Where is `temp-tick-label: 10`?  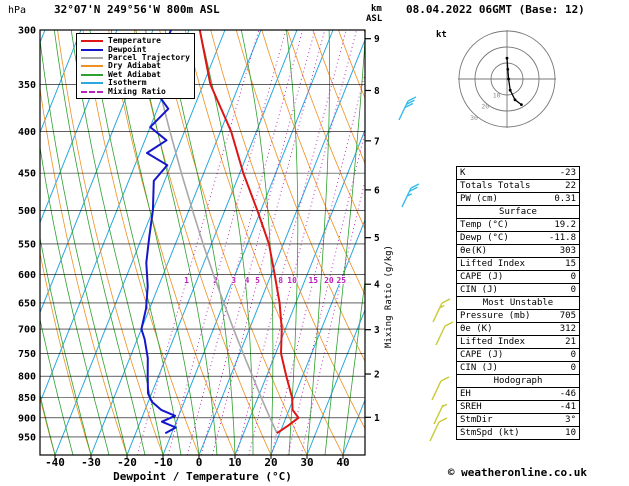
temp-tick-label: 10 is located at coordinates (234, 462).